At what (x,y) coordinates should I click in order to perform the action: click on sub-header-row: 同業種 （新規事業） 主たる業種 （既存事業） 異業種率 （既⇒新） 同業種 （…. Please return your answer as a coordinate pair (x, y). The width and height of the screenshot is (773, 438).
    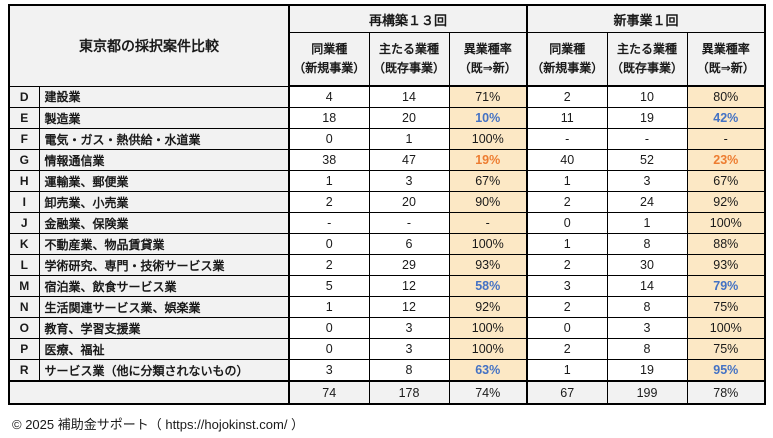
    Looking at the image, I should click on (387, 59).